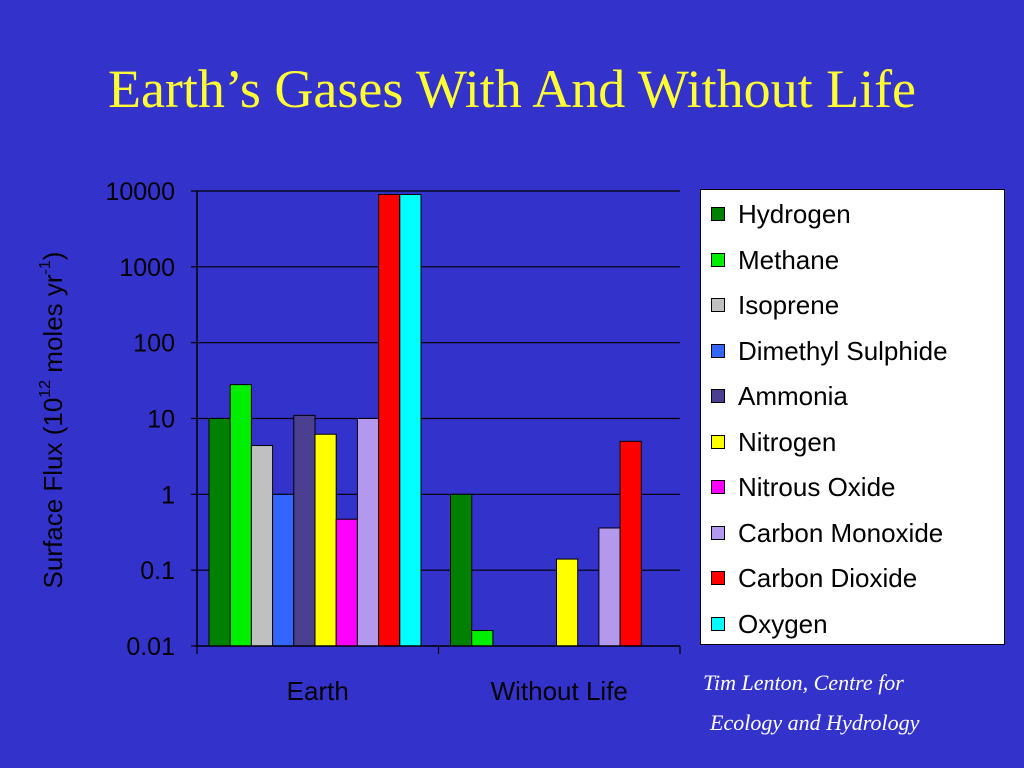 Image resolution: width=1024 pixels, height=768 pixels. Describe the element at coordinates (168, 495) in the screenshot. I see `y-tick-label: 1` at that location.